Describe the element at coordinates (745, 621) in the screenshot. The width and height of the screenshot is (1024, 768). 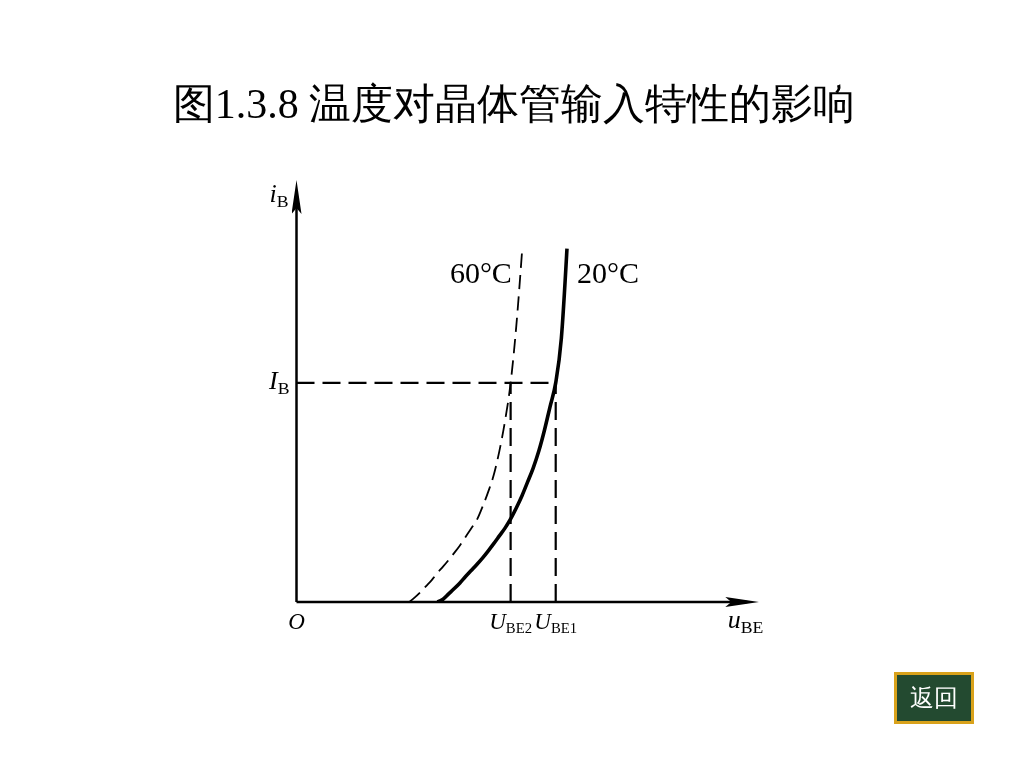
I see `x-axis-title: u$_{BE}$` at that location.